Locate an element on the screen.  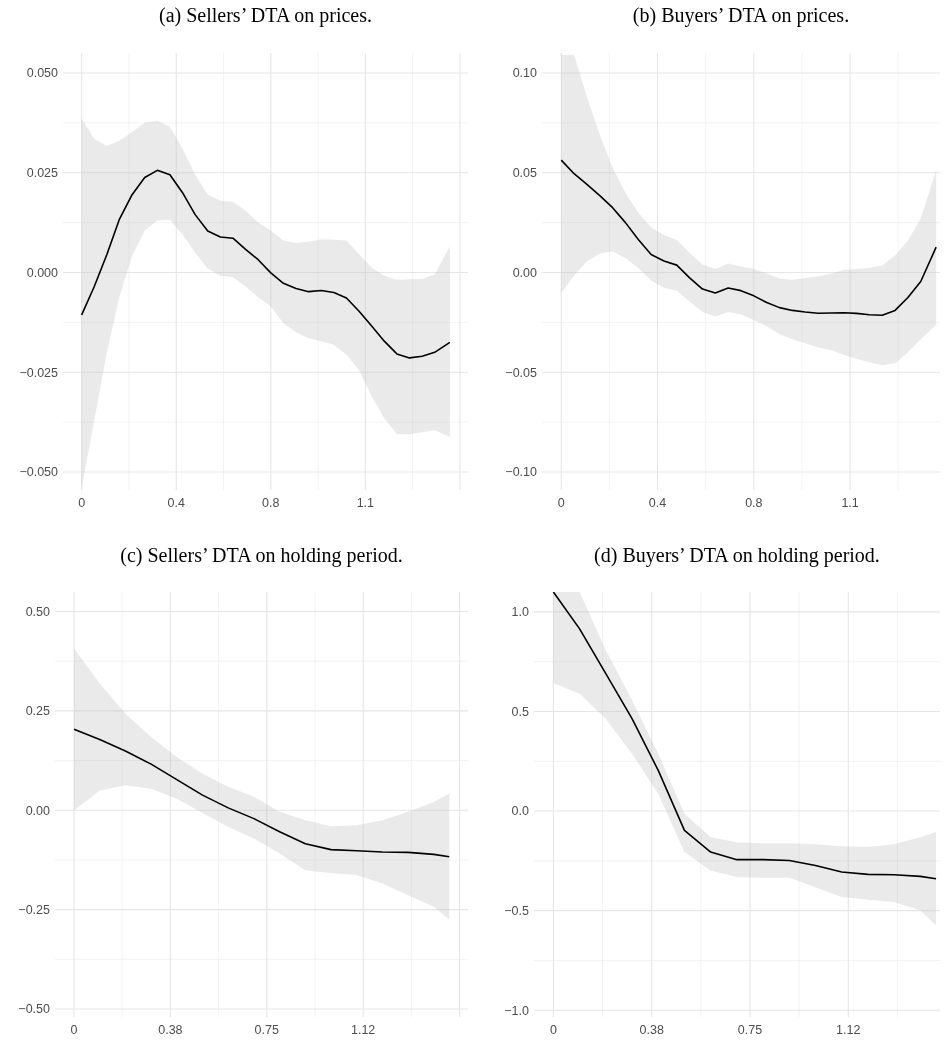
y-tick-label: −0.5 is located at coordinates (517, 911).